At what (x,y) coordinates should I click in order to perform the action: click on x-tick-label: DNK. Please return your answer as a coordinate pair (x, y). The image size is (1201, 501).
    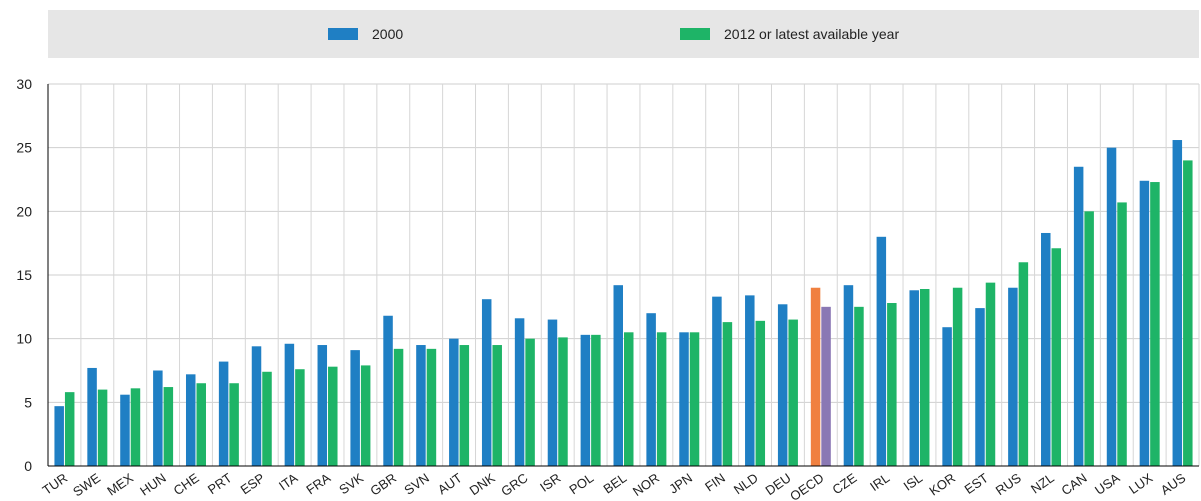
    Looking at the image, I should click on (482, 484).